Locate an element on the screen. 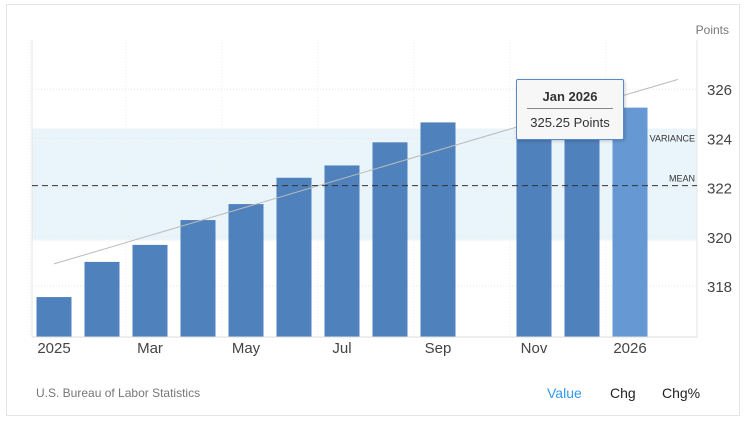 The width and height of the screenshot is (746, 423). x-tick-label: 2026 is located at coordinates (629, 348).